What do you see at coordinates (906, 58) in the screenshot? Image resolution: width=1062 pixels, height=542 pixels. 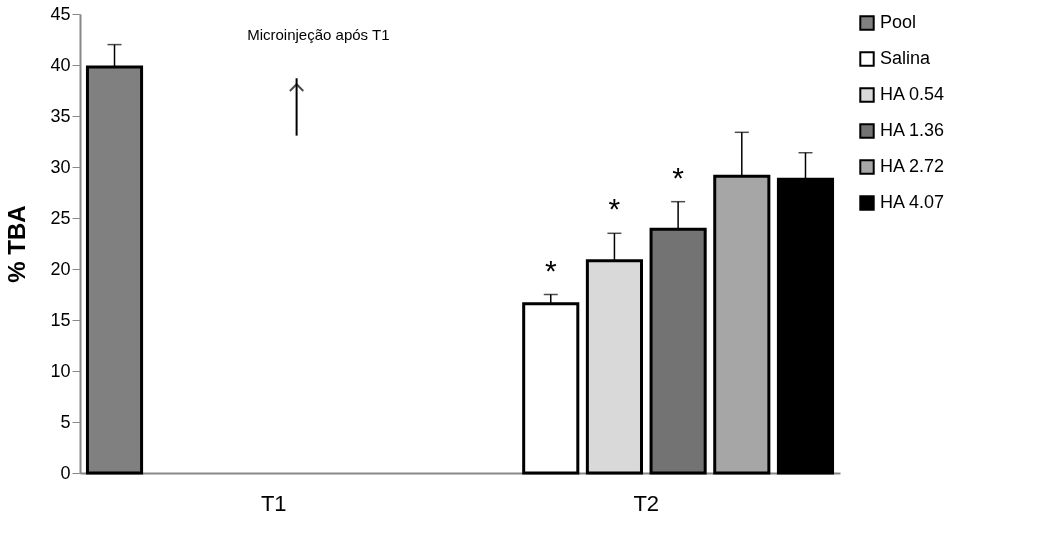 I see `legend-label: Salina` at bounding box center [906, 58].